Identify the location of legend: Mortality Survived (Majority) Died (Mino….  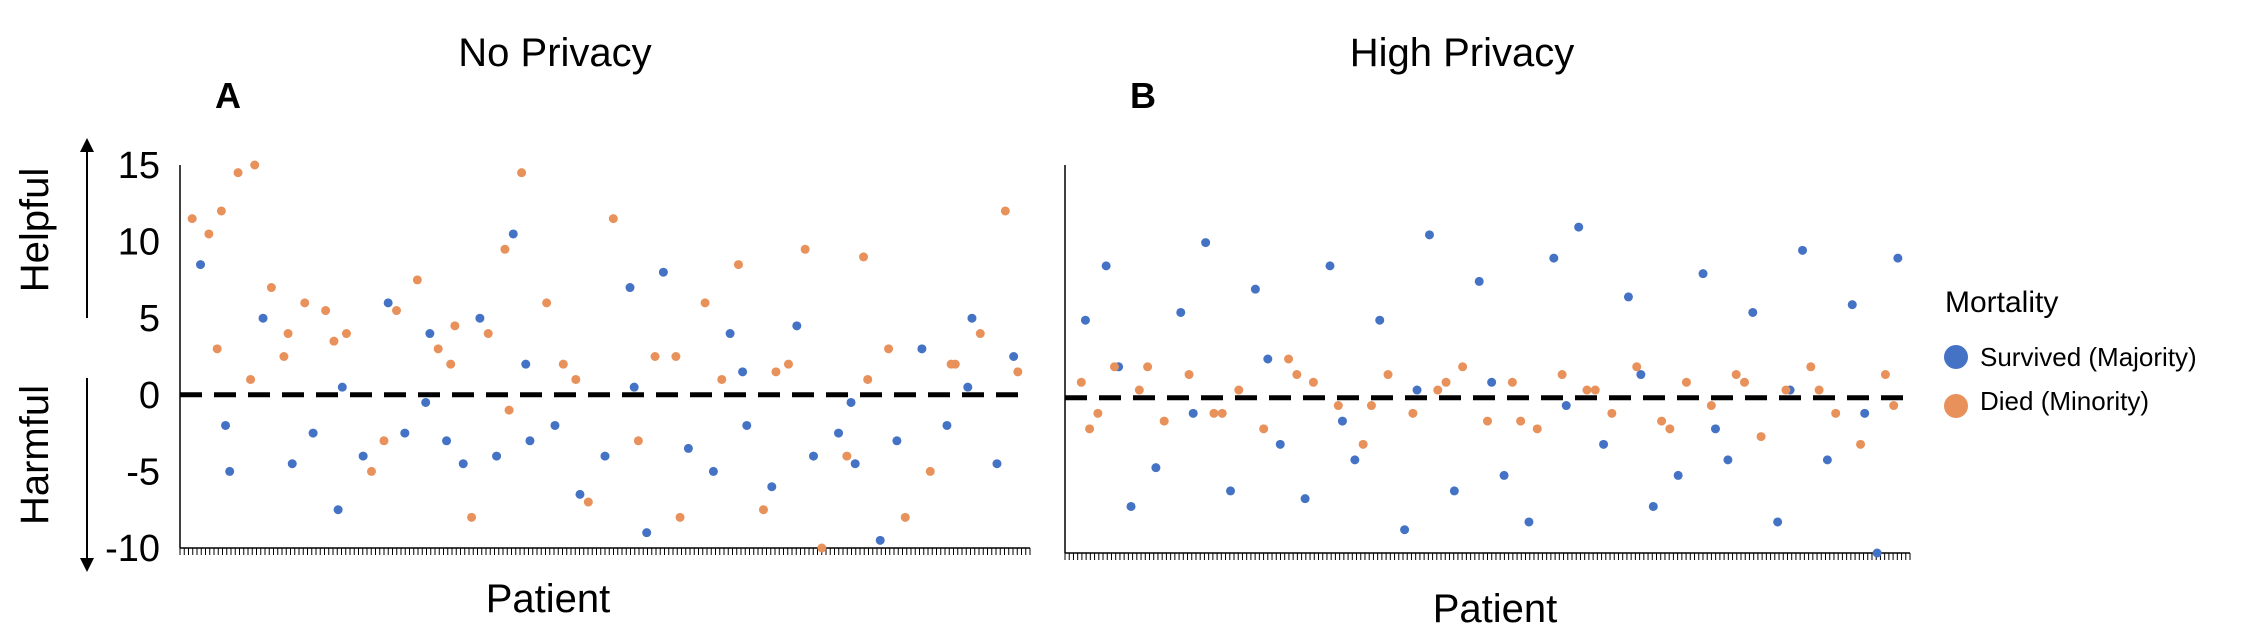
(2070, 352).